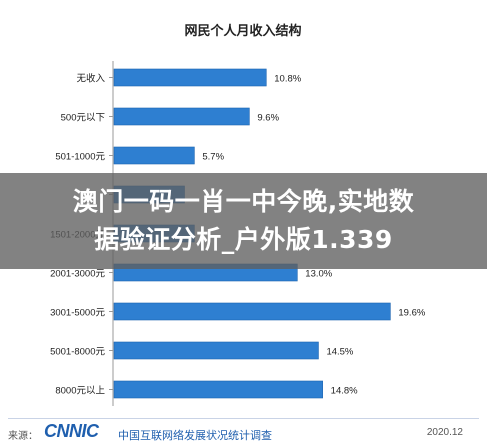  Describe the element at coordinates (339, 352) in the screenshot. I see `value-label: 14.5%` at that location.